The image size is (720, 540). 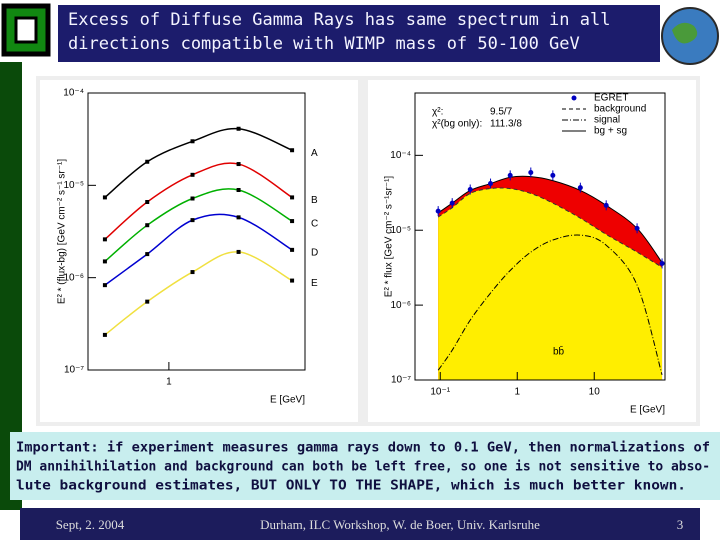 What do you see at coordinates (314, 153) in the screenshot?
I see `series-label: A` at bounding box center [314, 153].